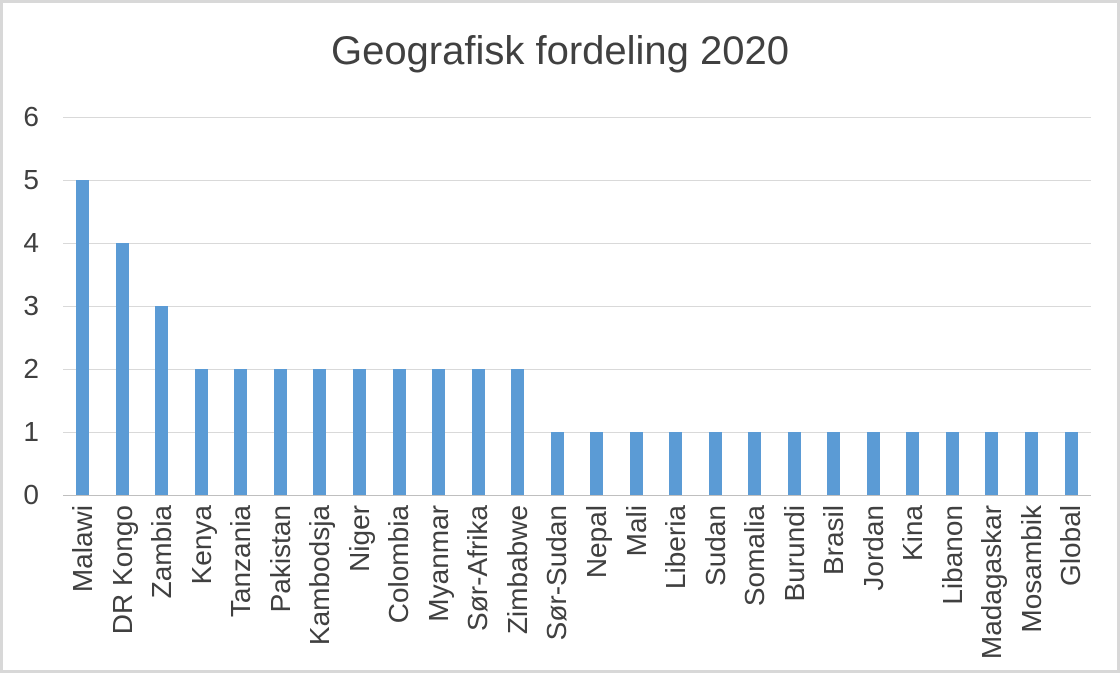 The width and height of the screenshot is (1120, 673). I want to click on x-tick-label: Kambodsja, so click(320, 575).